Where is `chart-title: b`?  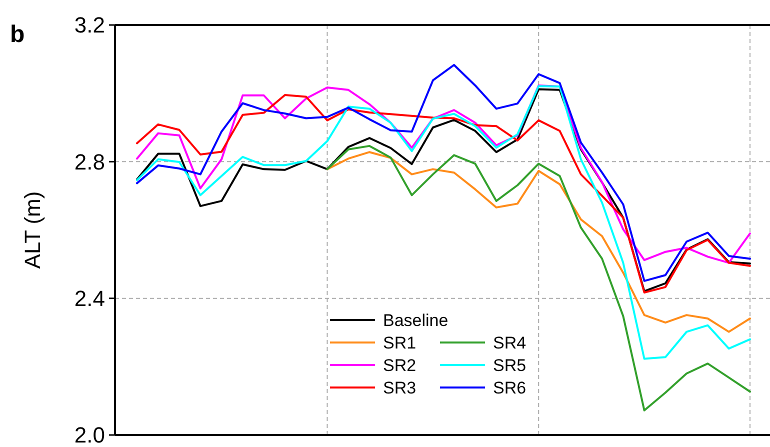
chart-title: b is located at coordinates (17, 34).